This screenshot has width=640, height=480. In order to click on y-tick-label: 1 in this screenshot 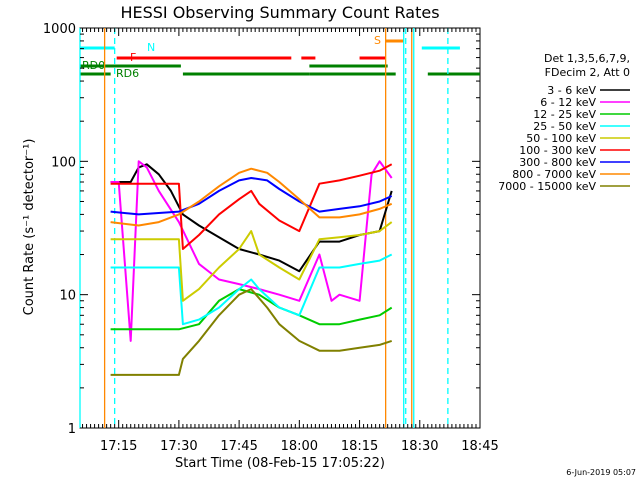, I will do `click(72, 429)`.